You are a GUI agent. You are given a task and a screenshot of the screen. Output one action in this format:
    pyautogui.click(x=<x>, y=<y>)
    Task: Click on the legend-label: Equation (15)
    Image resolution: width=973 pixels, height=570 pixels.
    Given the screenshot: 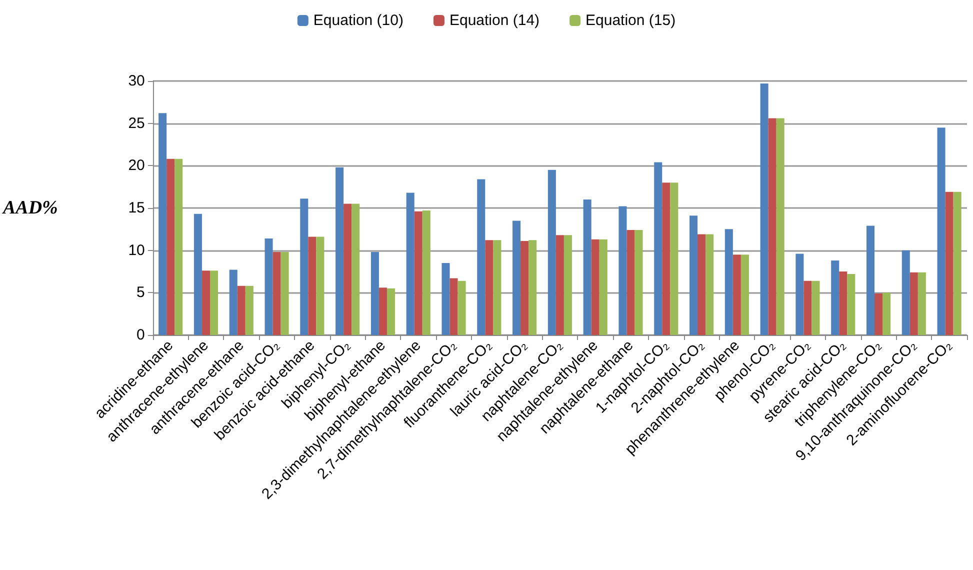 What is the action you would take?
    pyautogui.click(x=631, y=20)
    